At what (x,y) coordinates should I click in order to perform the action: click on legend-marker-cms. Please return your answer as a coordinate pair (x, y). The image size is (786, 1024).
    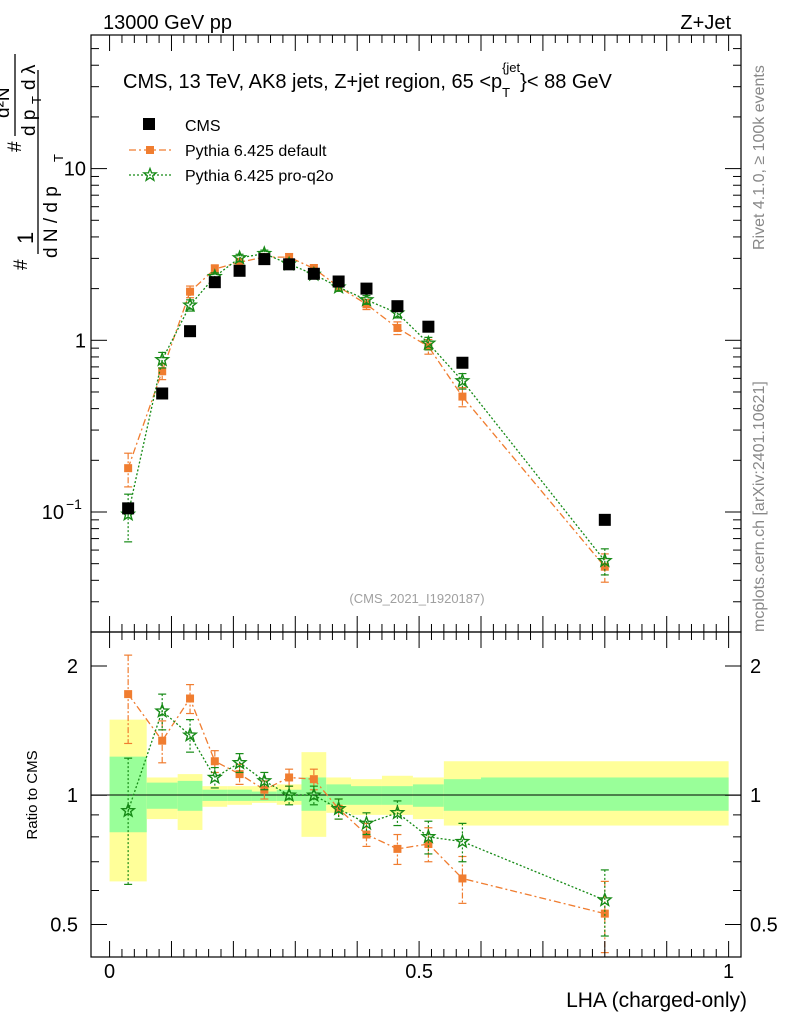
    Looking at the image, I should click on (149, 124).